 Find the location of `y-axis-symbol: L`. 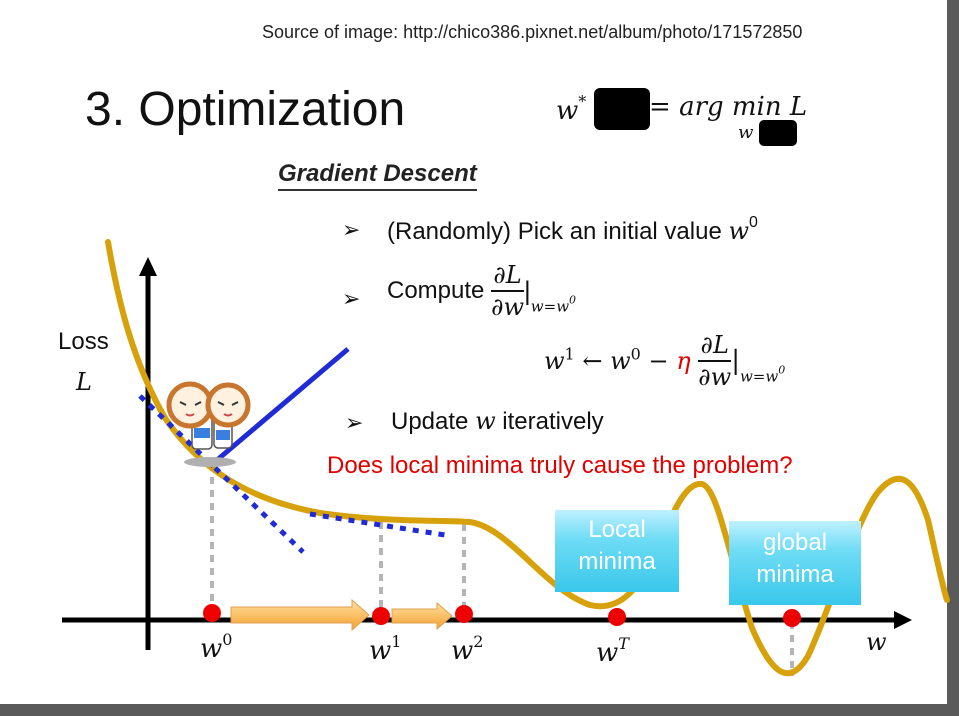

y-axis-symbol: L is located at coordinates (84, 382).